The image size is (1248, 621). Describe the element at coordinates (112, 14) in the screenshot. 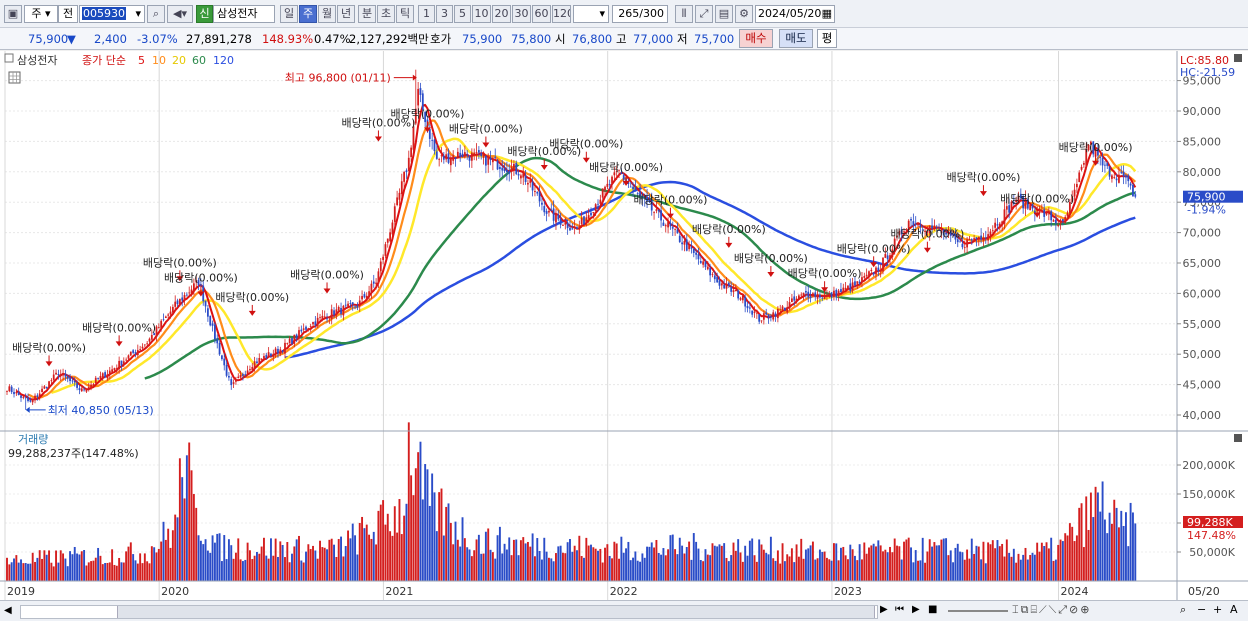

I see `code-input: 005930 ▾` at that location.